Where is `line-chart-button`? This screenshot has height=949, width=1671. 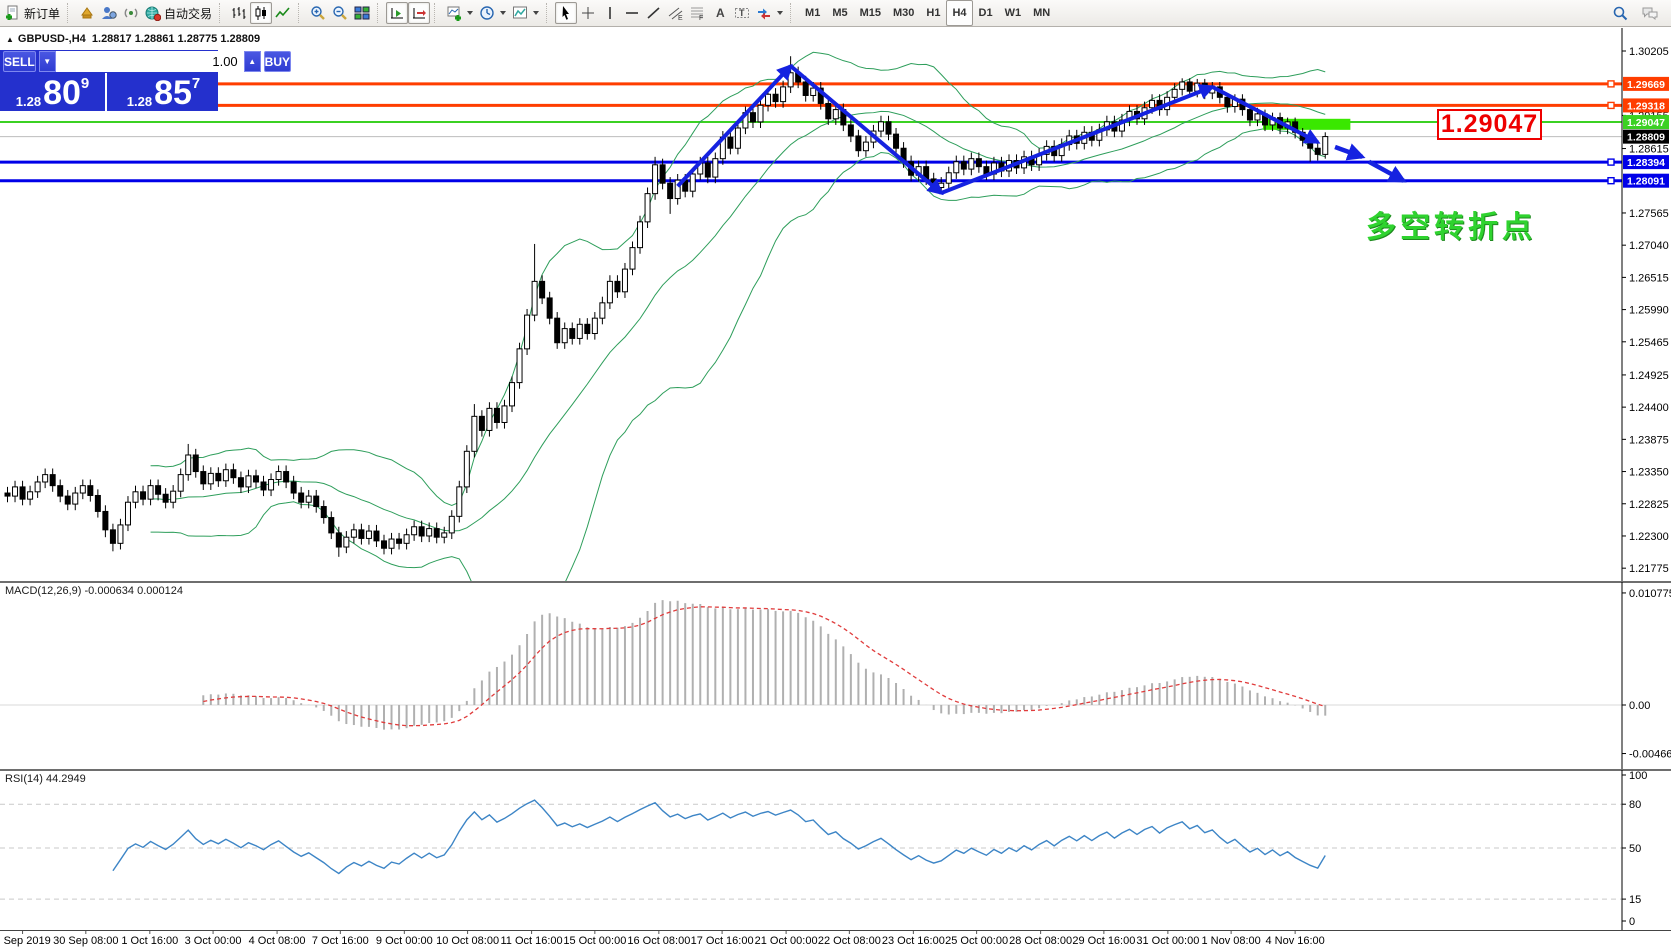
line-chart-button is located at coordinates (283, 13).